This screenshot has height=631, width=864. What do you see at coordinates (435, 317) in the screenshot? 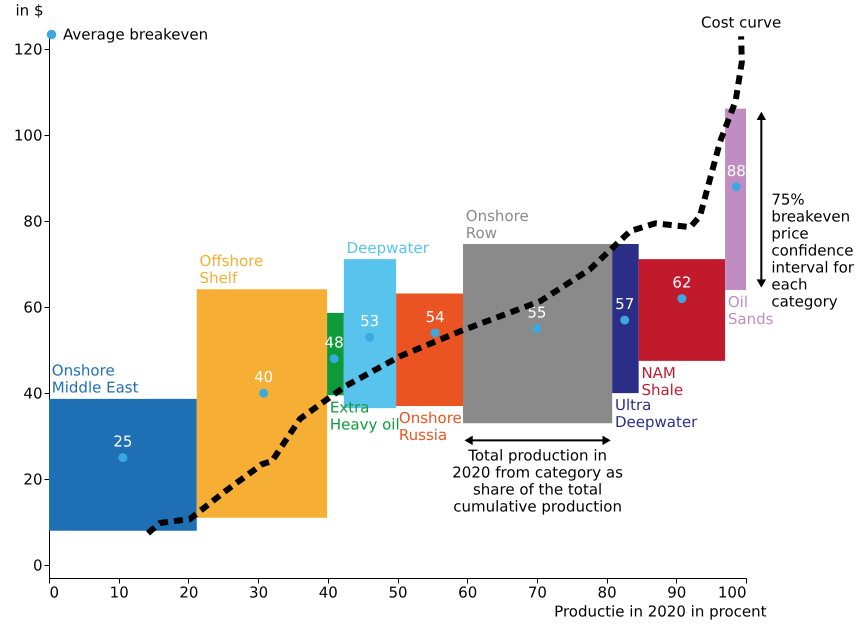
I see `data-label: 54` at bounding box center [435, 317].